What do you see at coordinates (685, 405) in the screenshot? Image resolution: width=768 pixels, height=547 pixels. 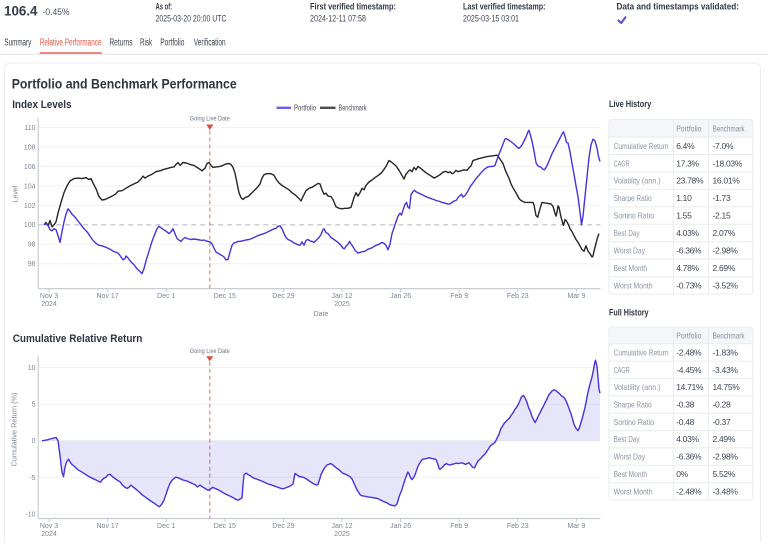 I see `svg-text: -0.38` at bounding box center [685, 405].